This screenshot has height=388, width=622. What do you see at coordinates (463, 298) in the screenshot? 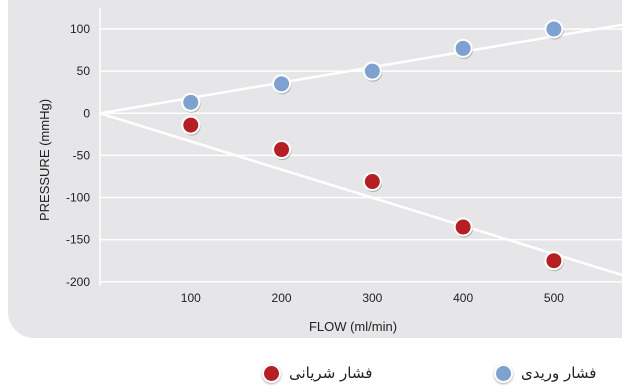
I see `x-tick-label: 400` at bounding box center [463, 298].